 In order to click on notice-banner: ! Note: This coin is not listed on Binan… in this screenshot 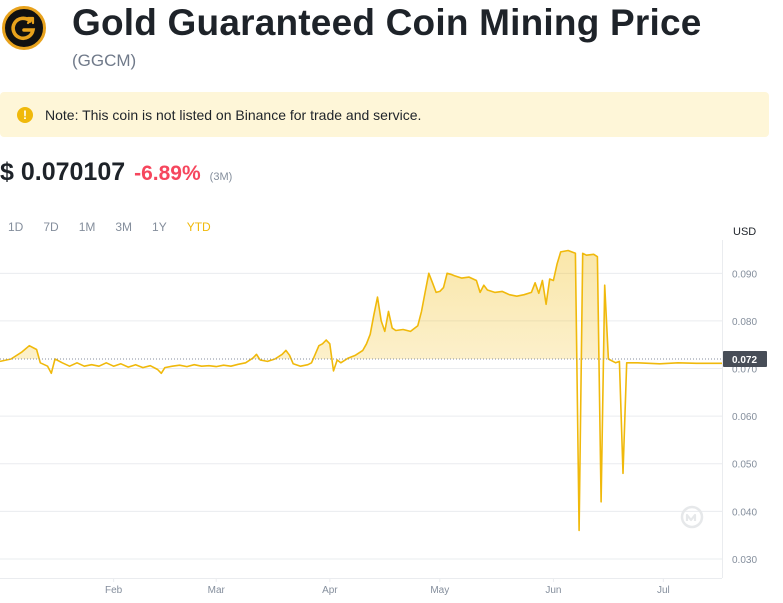, I will do `click(384, 114)`.